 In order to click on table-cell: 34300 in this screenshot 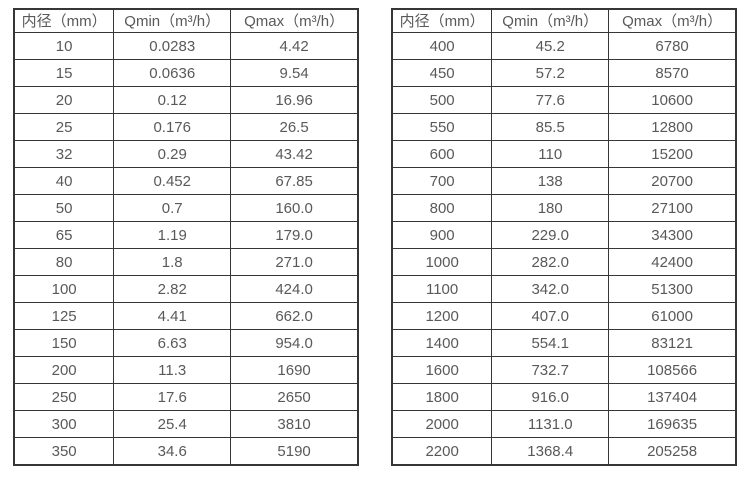, I will do `click(672, 235)`.